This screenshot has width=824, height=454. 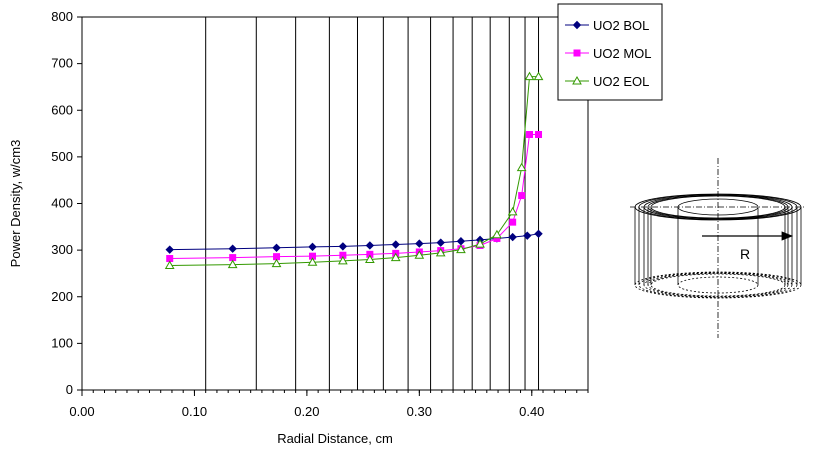 I want to click on y-tick-label: 100, so click(x=62, y=342).